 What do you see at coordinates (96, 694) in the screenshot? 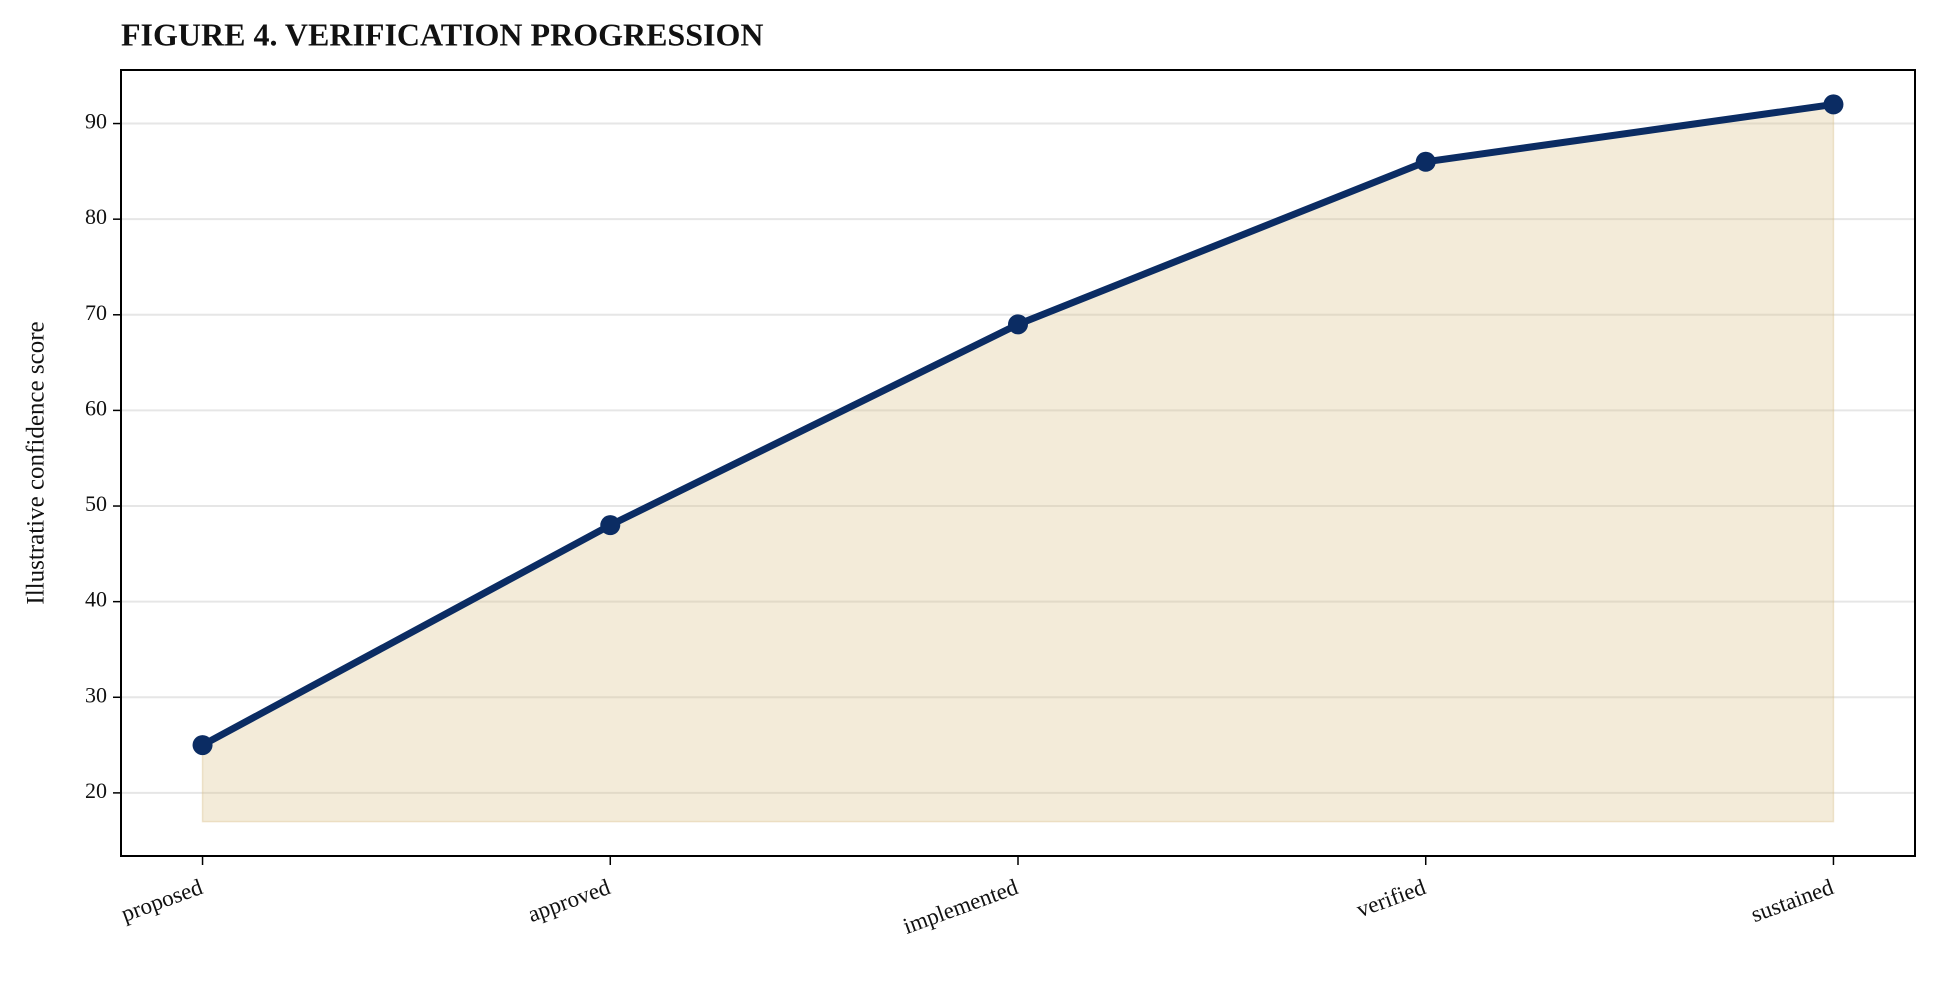
I see `y-tick-label: 30` at bounding box center [96, 694].